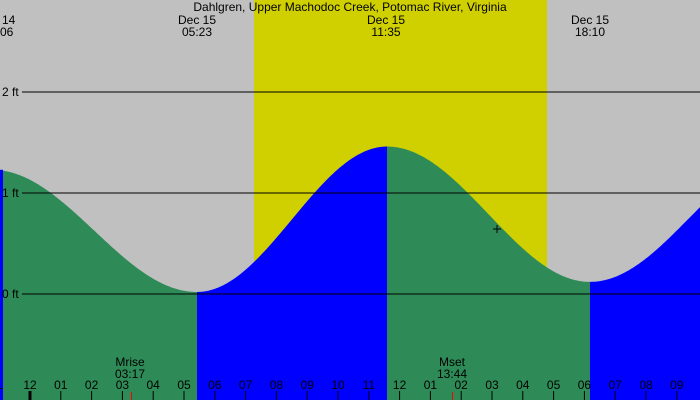 The image size is (700, 400). I want to click on moonset-time: 13:44, so click(452, 374).